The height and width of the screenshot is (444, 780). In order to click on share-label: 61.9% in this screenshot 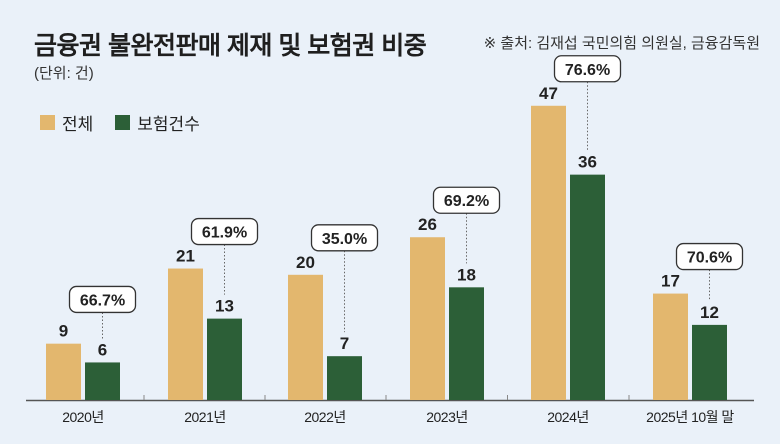, I will do `click(224, 233)`.